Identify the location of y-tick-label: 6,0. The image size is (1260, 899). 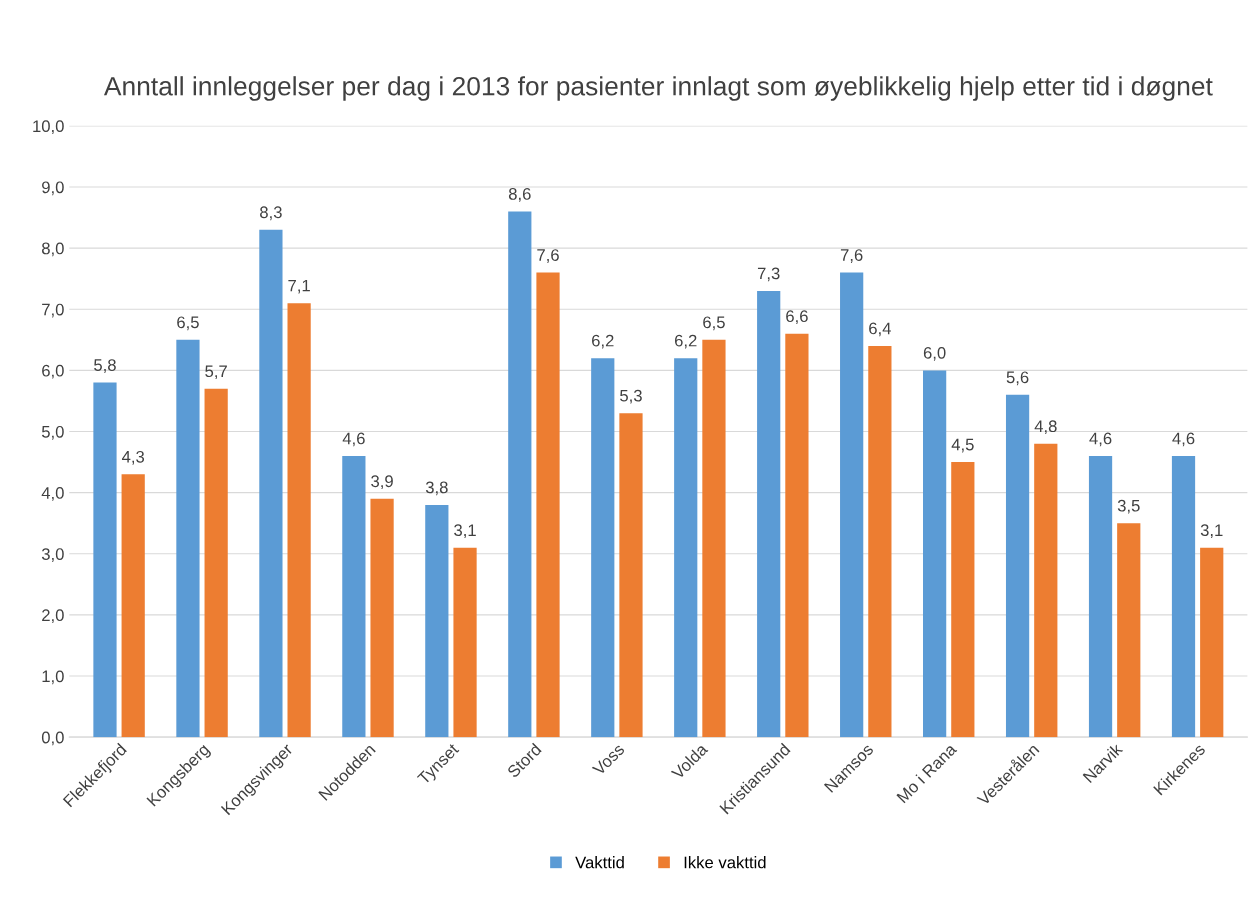
(53, 371).